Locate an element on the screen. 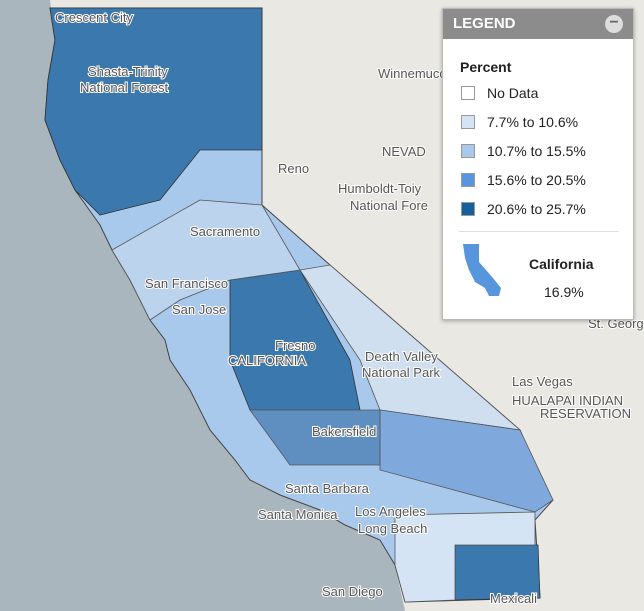 This screenshot has height=611, width=644. place-label: Mexicali is located at coordinates (513, 598).